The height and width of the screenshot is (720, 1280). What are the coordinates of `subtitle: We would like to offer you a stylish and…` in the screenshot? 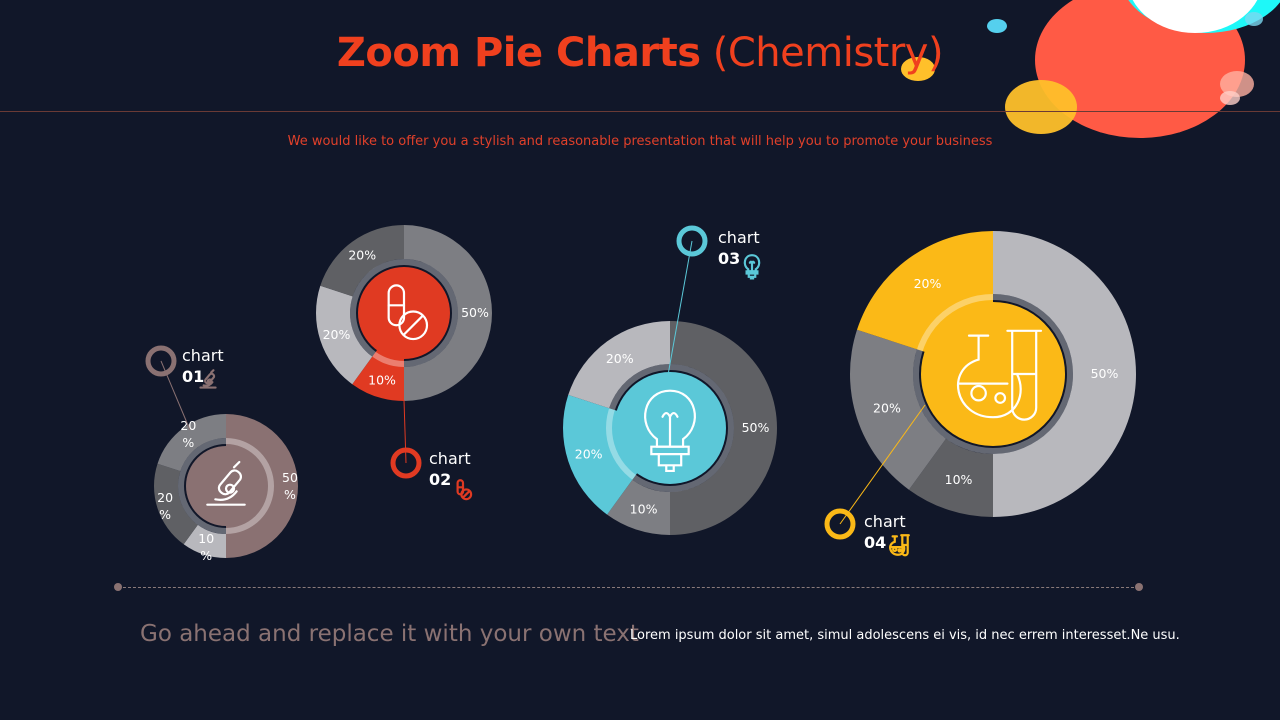 It's located at (640, 141).